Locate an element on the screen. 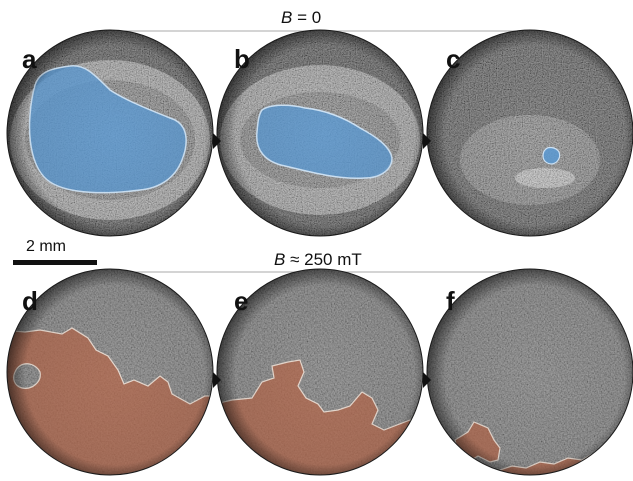  panel-f-frame is located at coordinates (529, 372).